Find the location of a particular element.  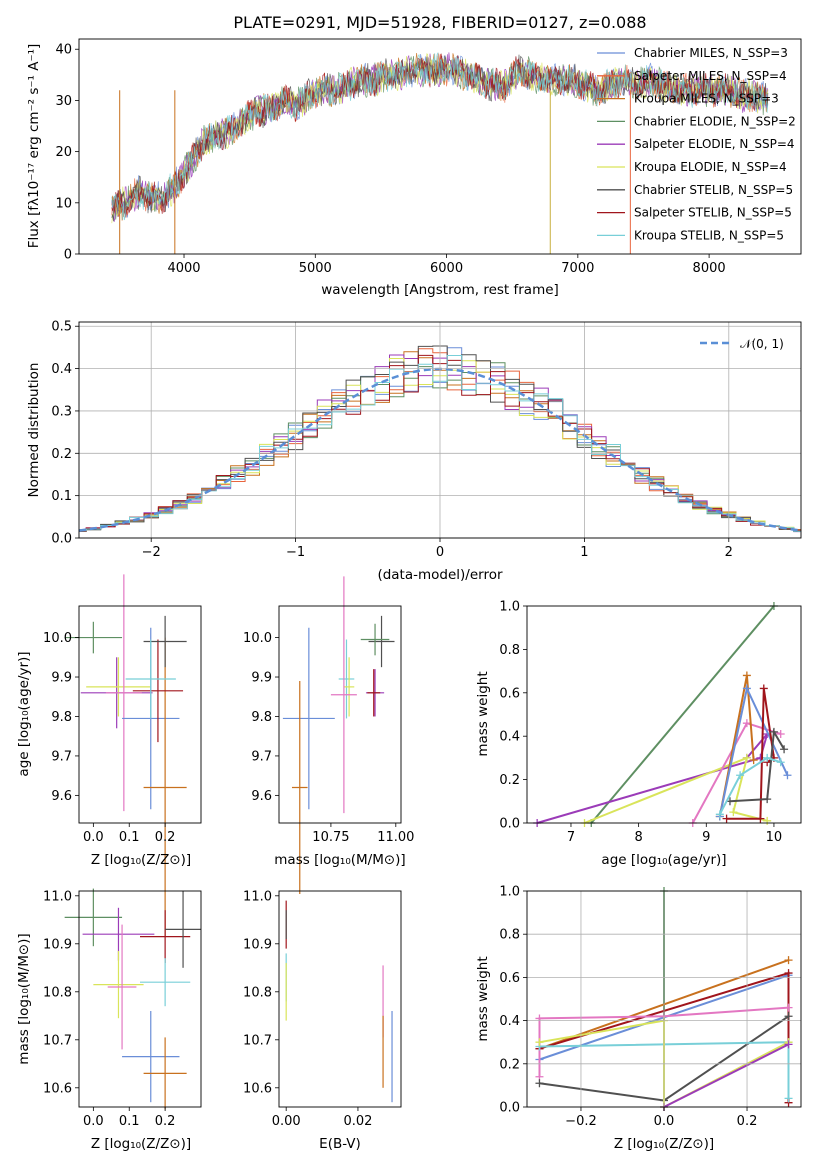

legend-label: Chabrier MILES, N_SSP=3 is located at coordinates (711, 53).